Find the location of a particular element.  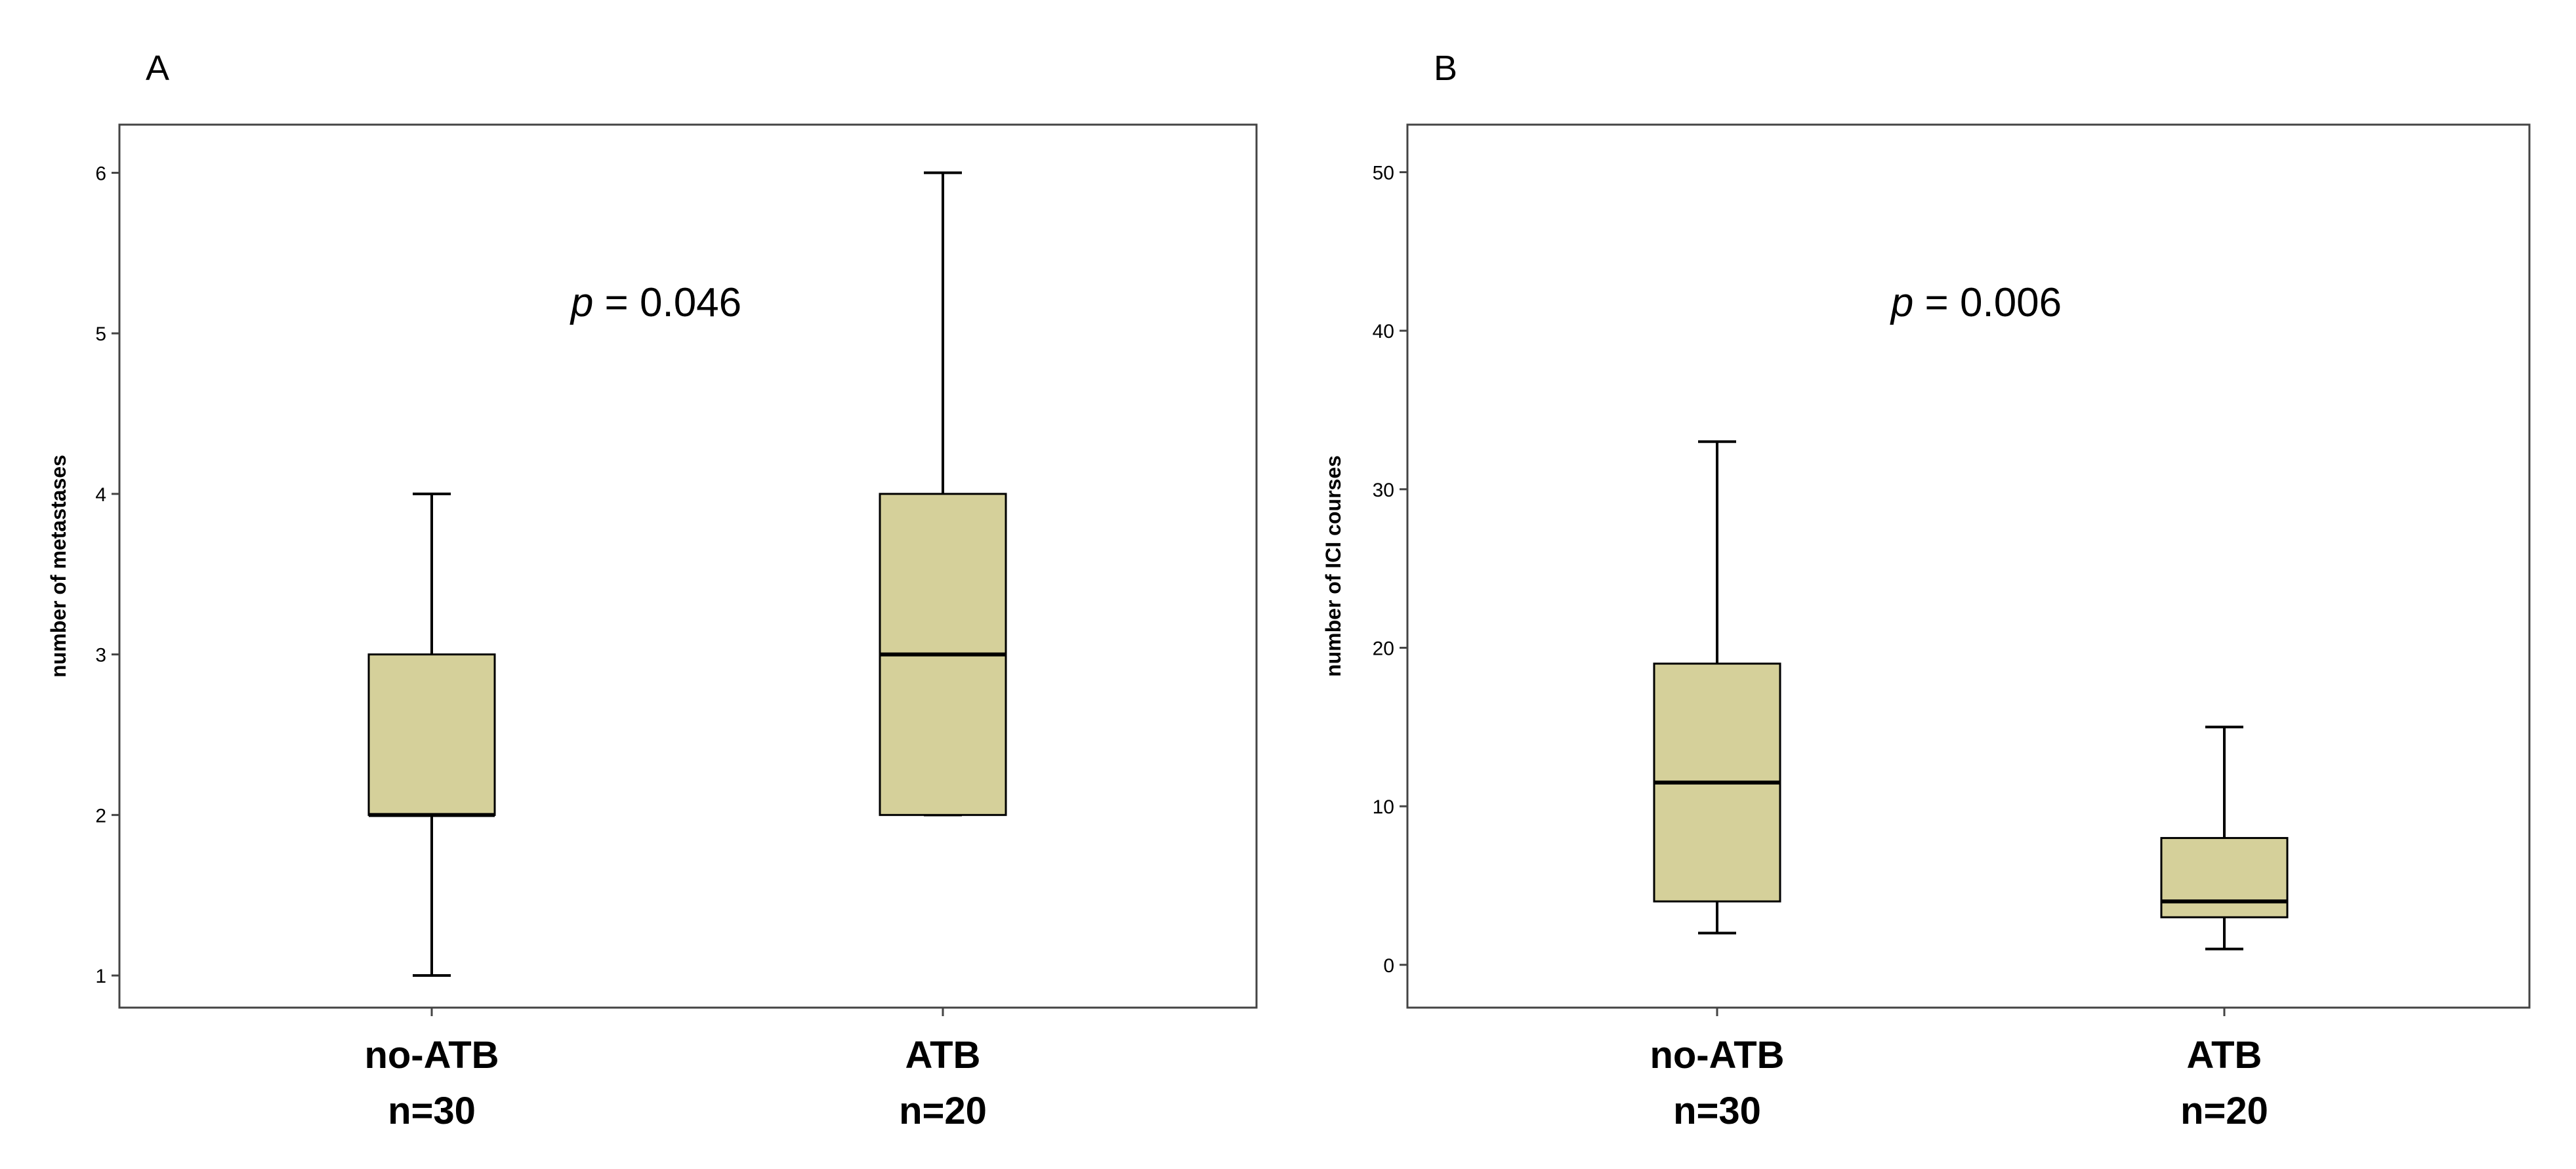

category-labels-a: no-ATB n=30 ATB n=20 is located at coordinates (675, 1070).